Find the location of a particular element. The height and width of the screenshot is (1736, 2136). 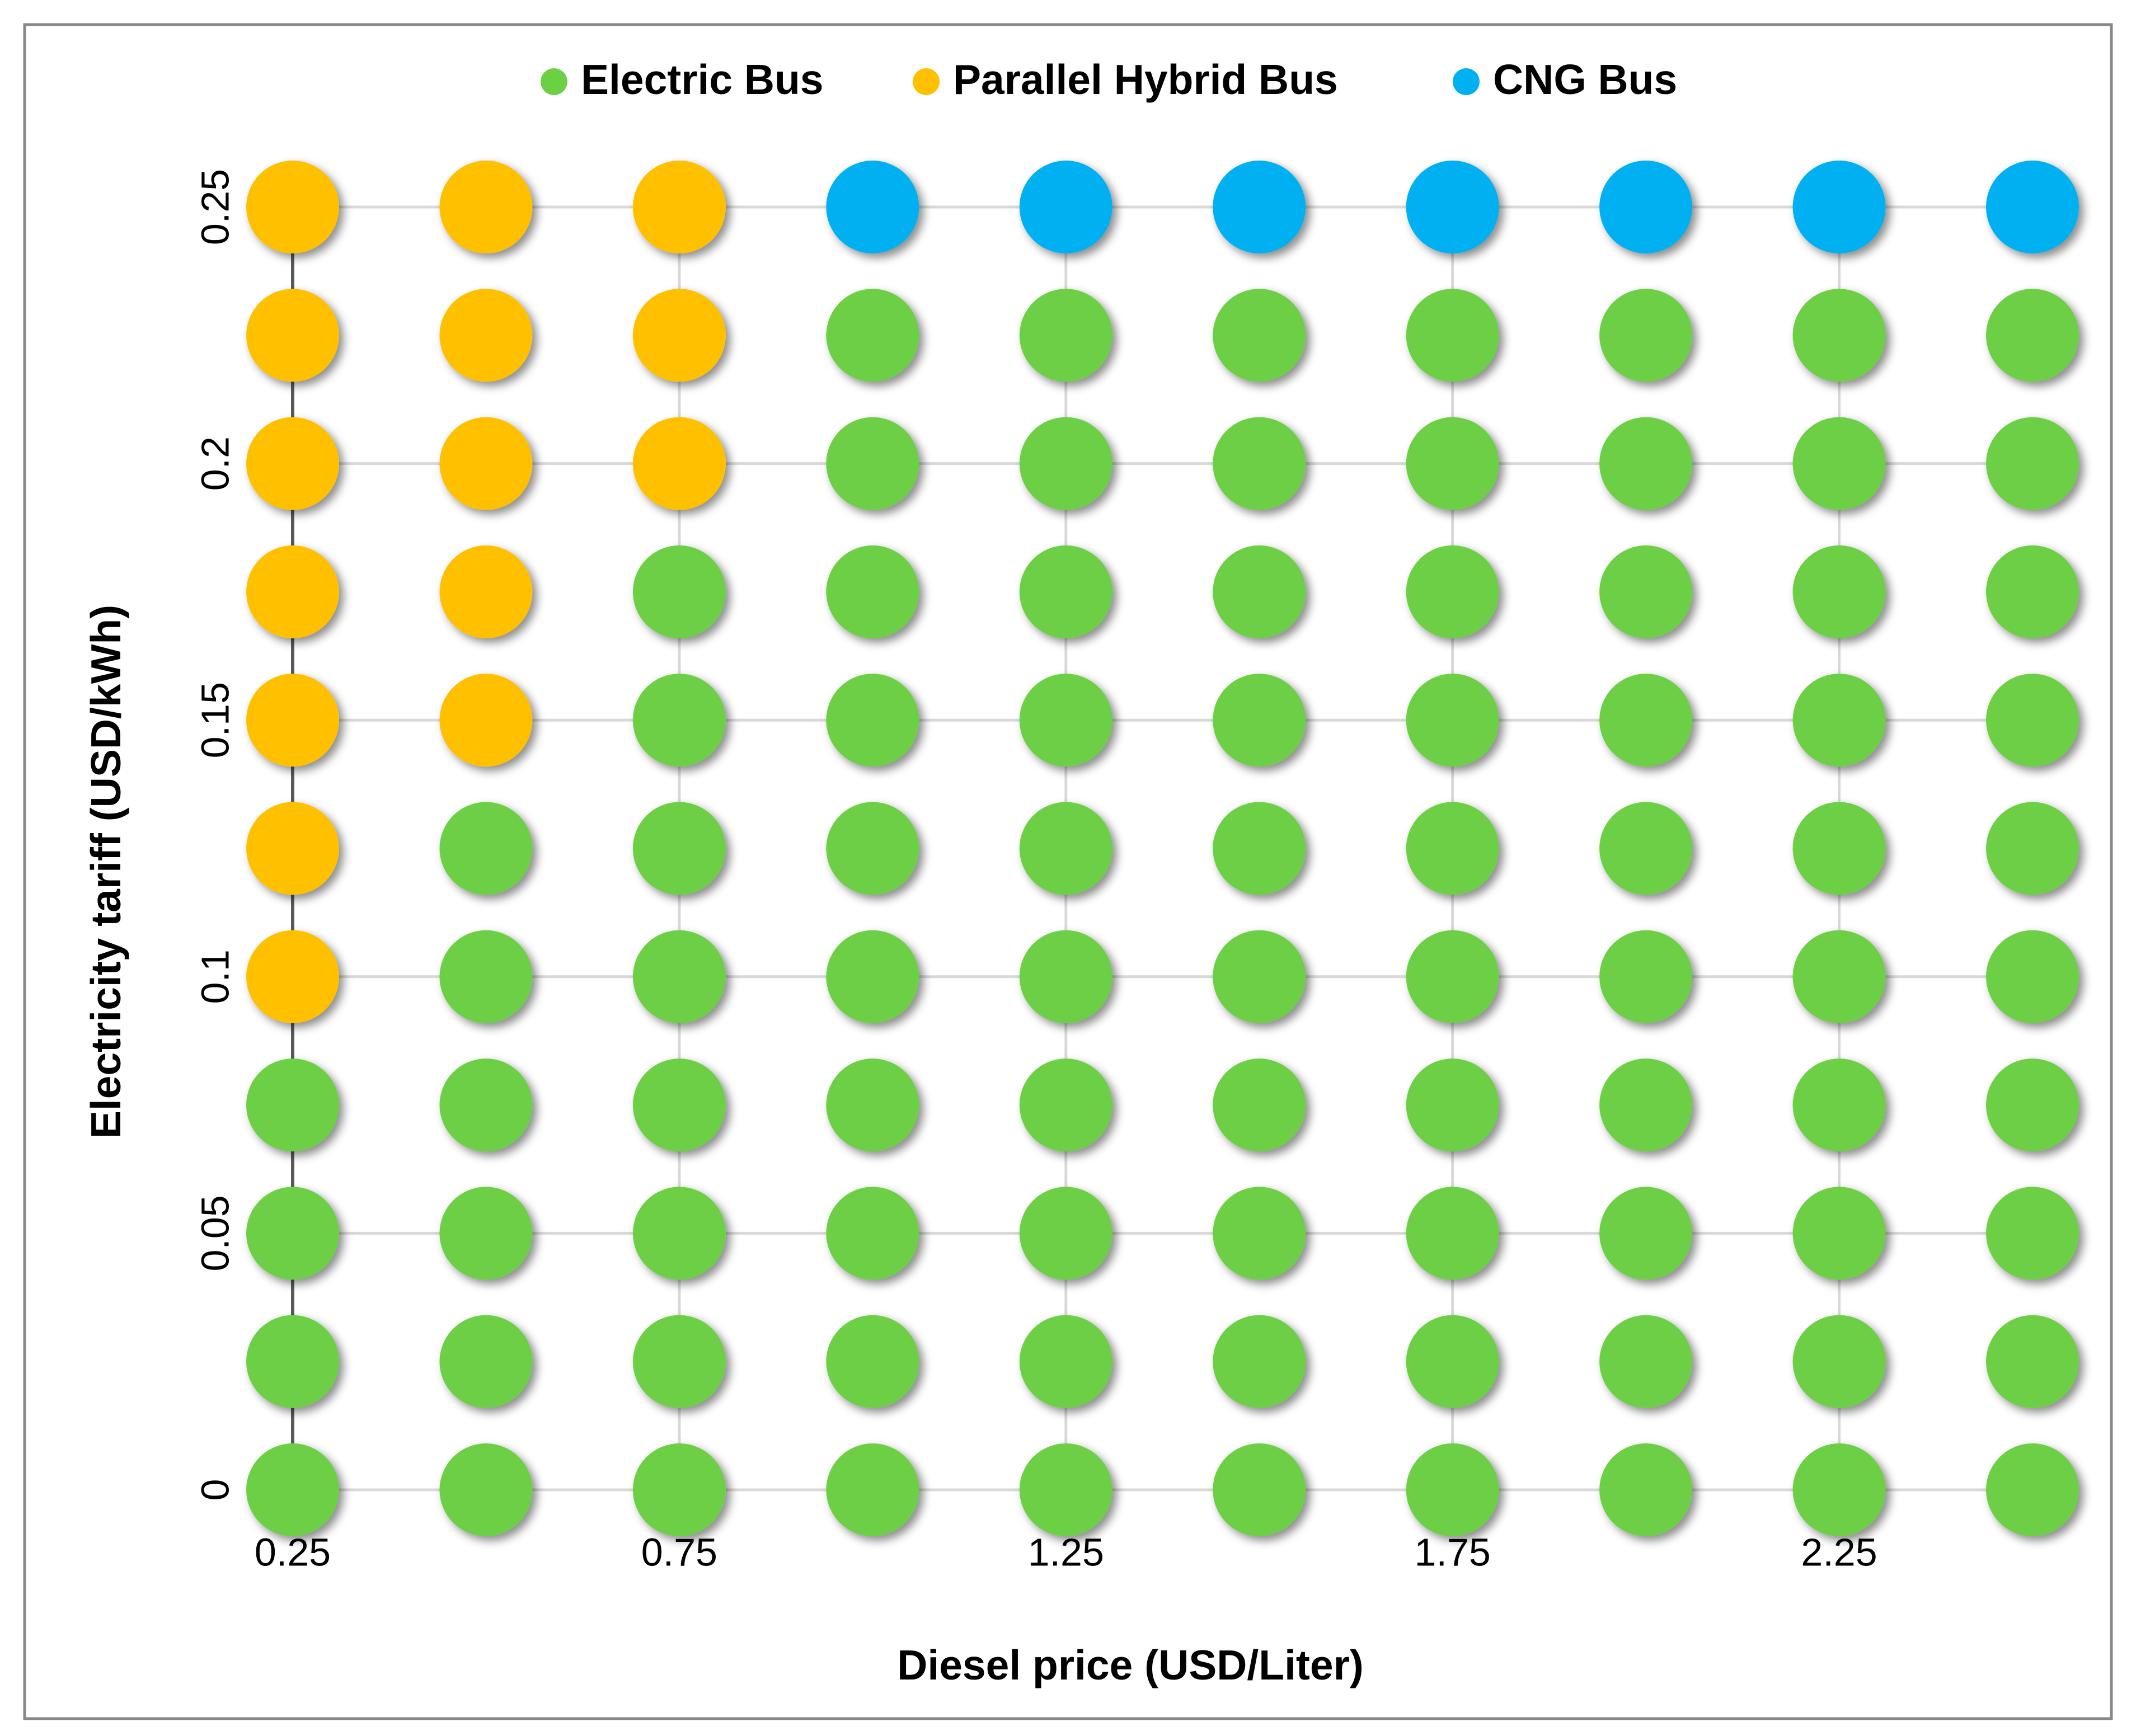

x-axis-title: Diesel price (USD/Liter) is located at coordinates (1130, 1664).